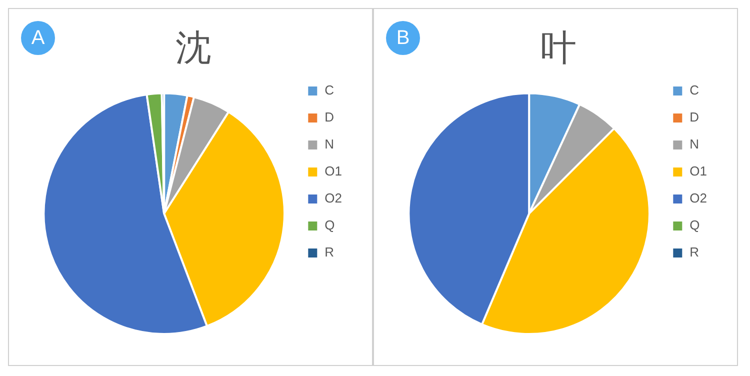  What do you see at coordinates (403, 38) in the screenshot?
I see `text: B` at bounding box center [403, 38].